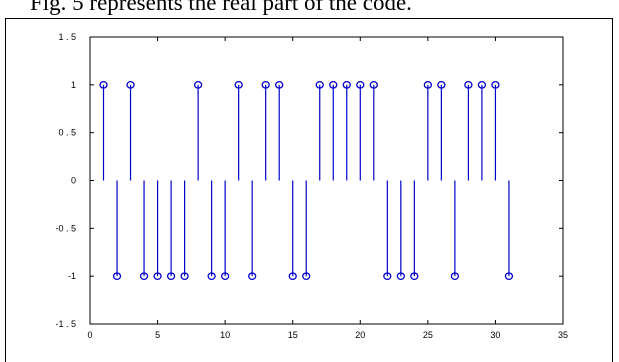 This screenshot has width=619, height=362. Describe the element at coordinates (428, 335) in the screenshot. I see `x-tick-label: 25` at that location.